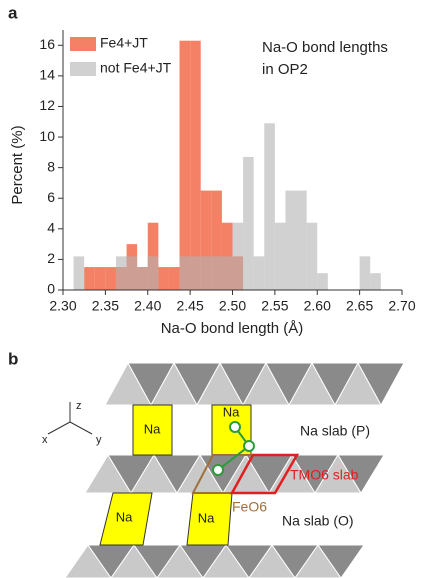 The width and height of the screenshot is (427, 578). I want to click on x-axis-label: Na-O bond length (Å), so click(232, 328).